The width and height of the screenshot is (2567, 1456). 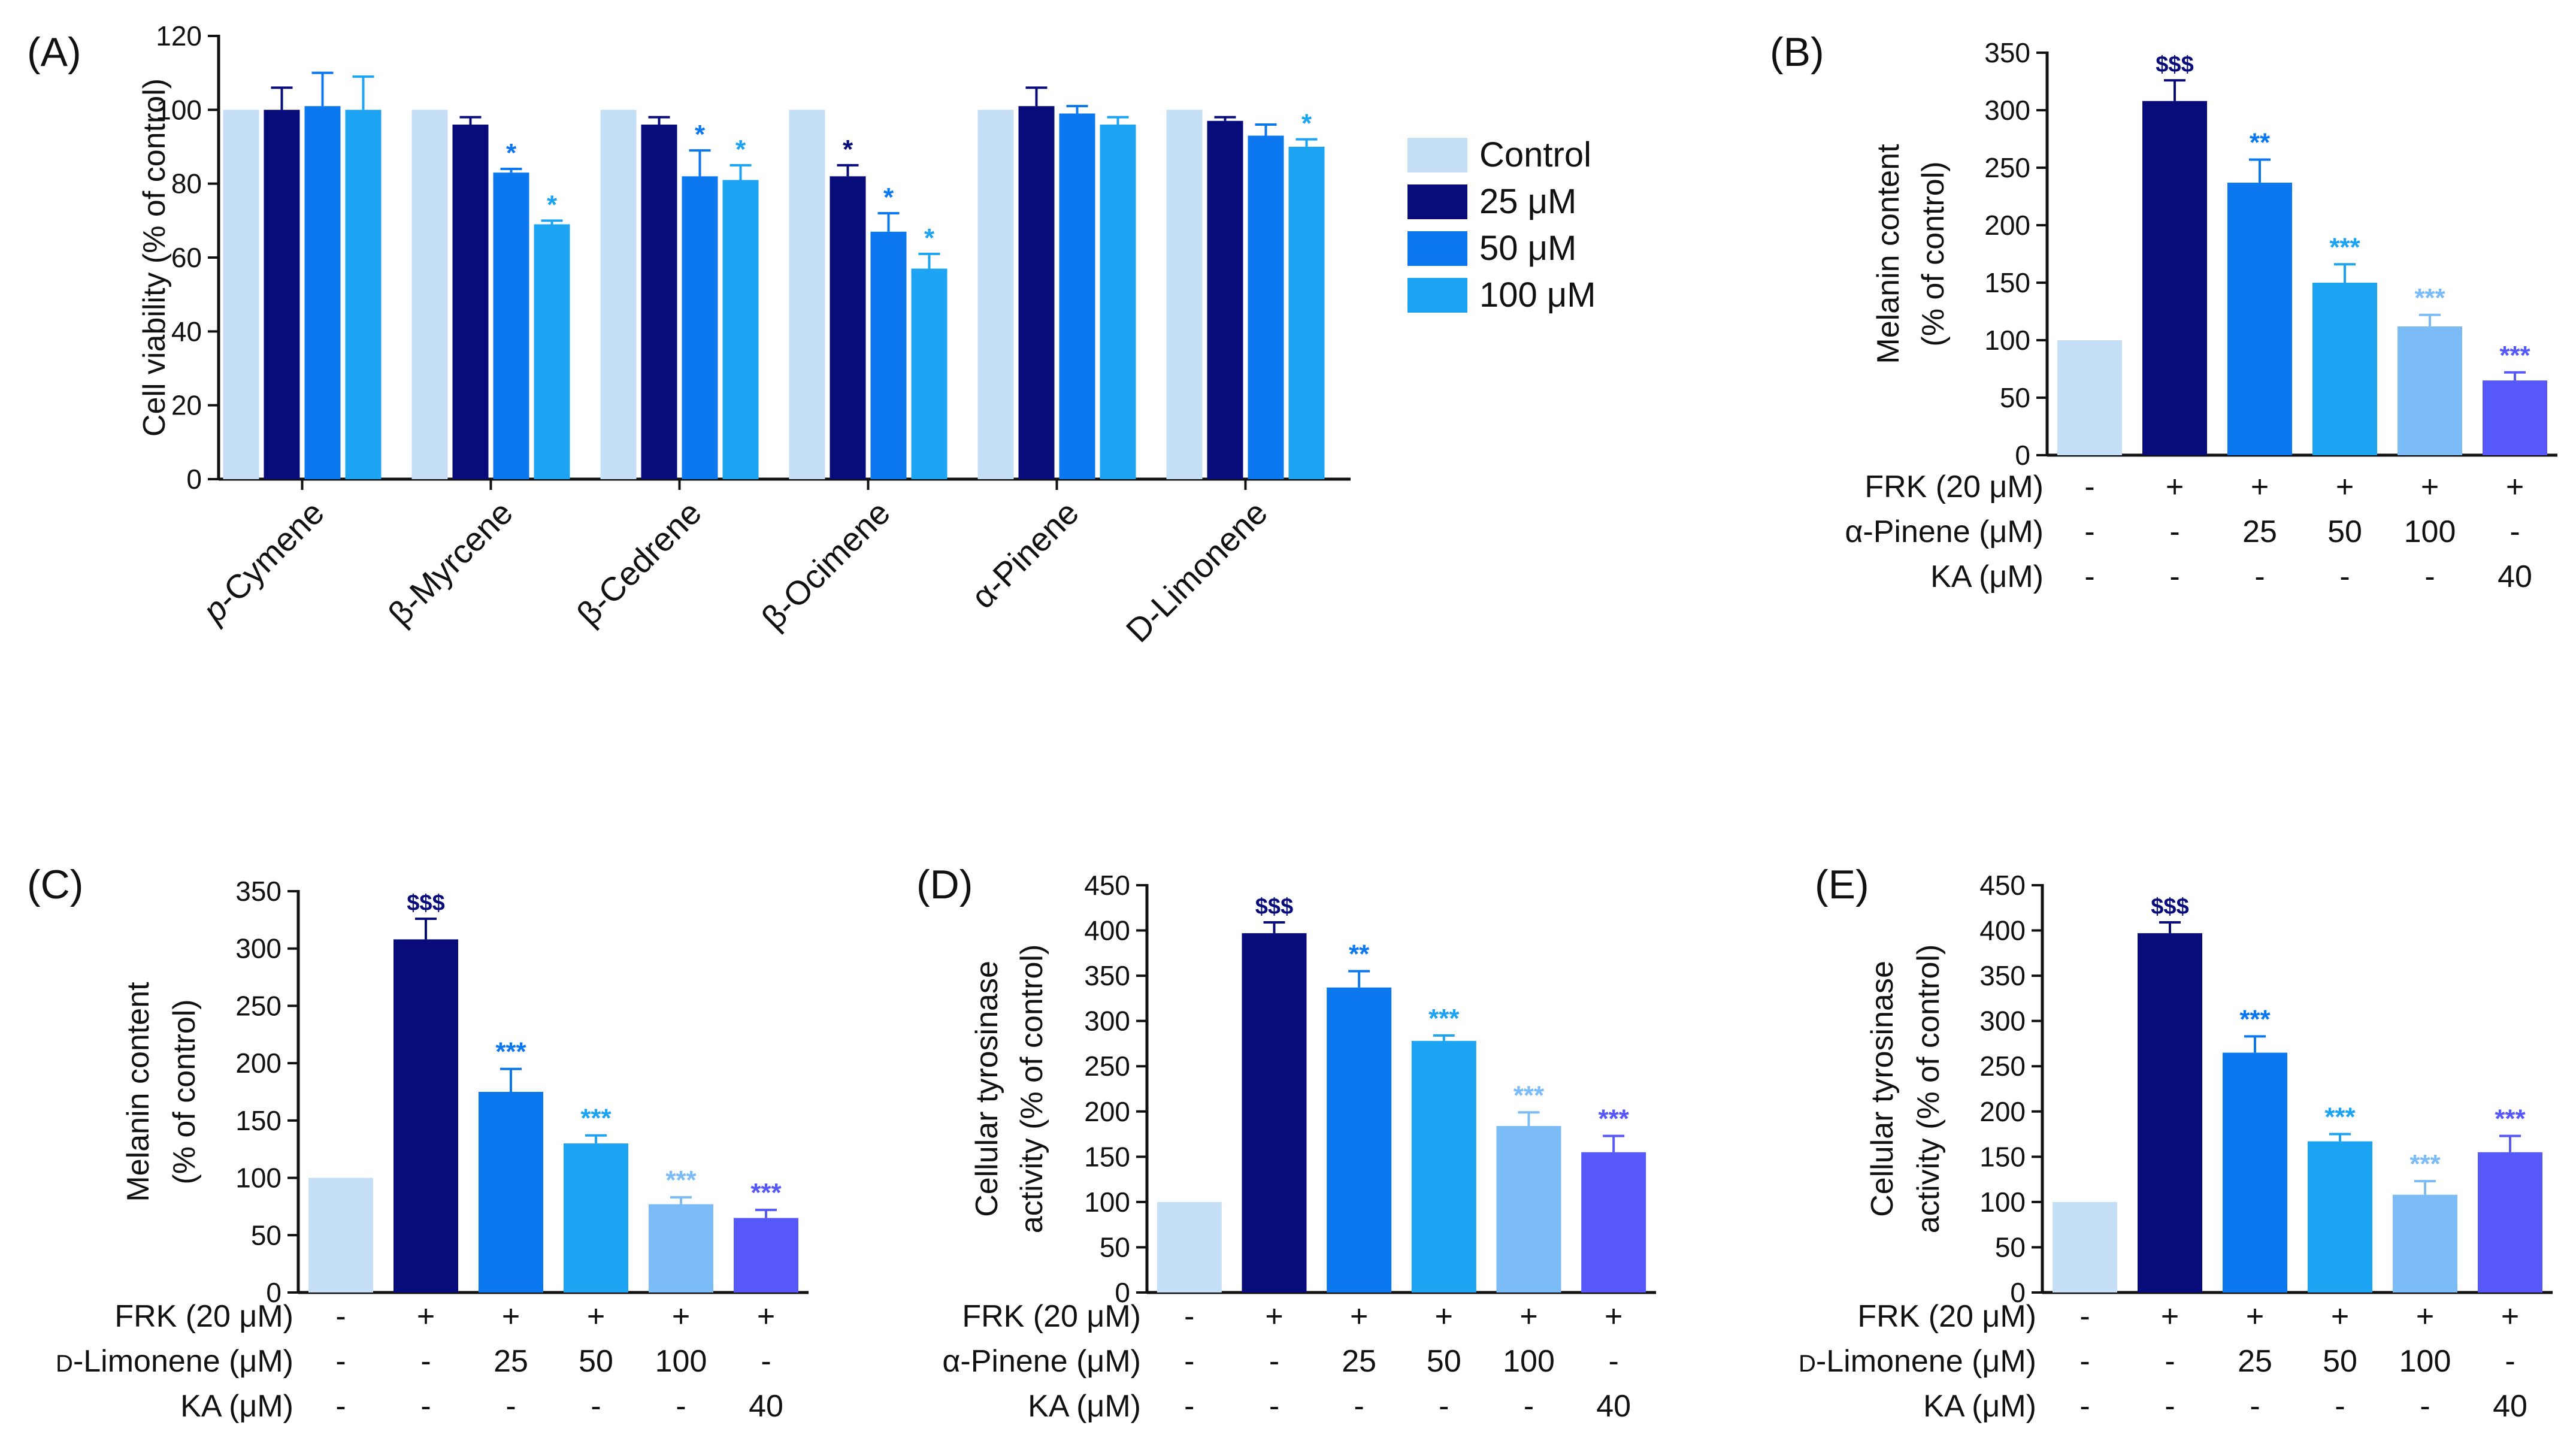 What do you see at coordinates (2174, 64) in the screenshot?
I see `sig-b-1: $$$` at bounding box center [2174, 64].